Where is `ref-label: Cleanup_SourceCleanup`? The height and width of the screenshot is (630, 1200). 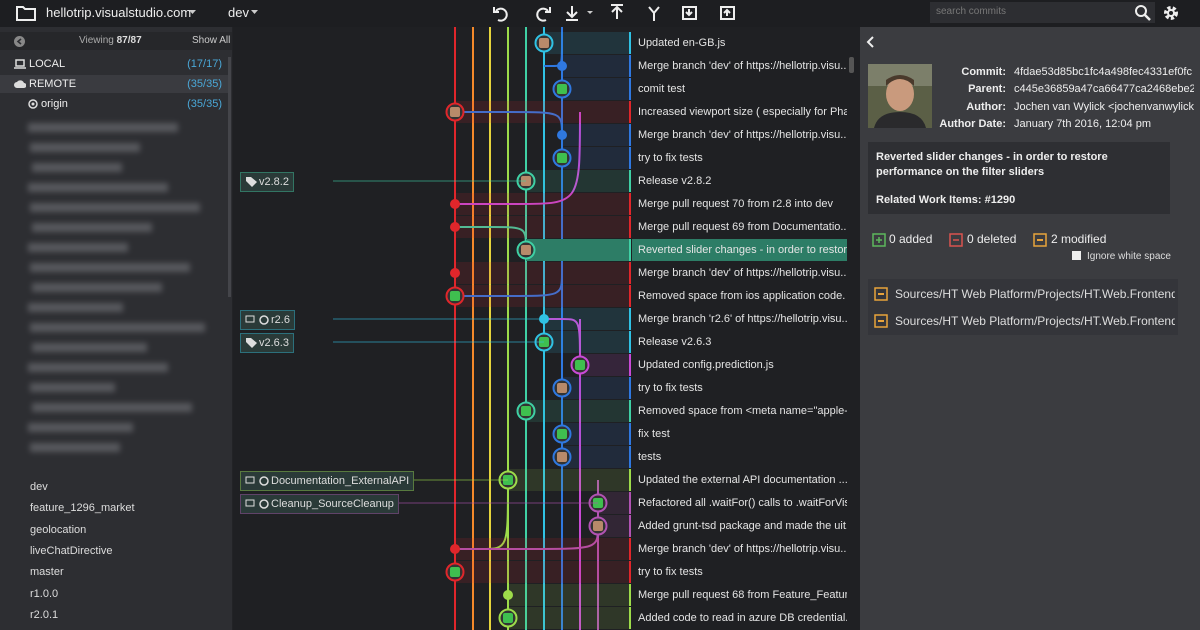 ref-label: Cleanup_SourceCleanup is located at coordinates (319, 504).